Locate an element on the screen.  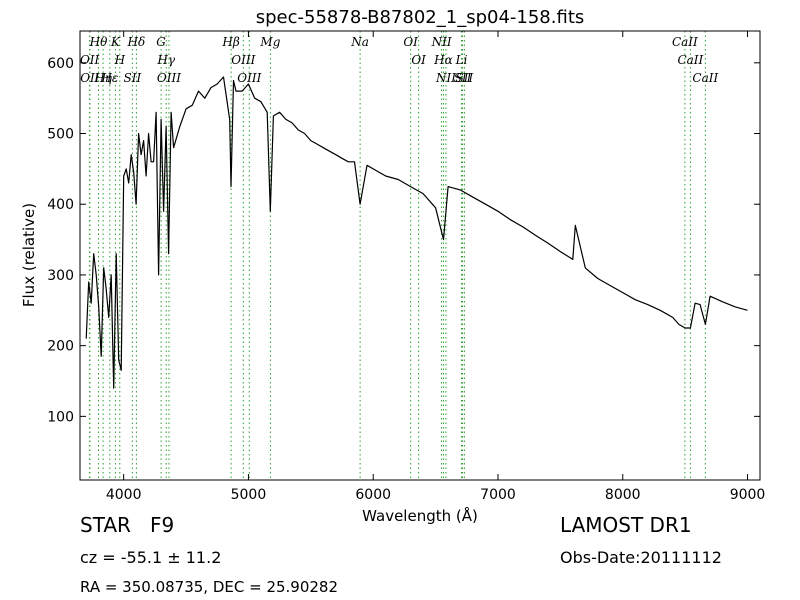
line-marker-label-5: K is located at coordinates (115, 42).